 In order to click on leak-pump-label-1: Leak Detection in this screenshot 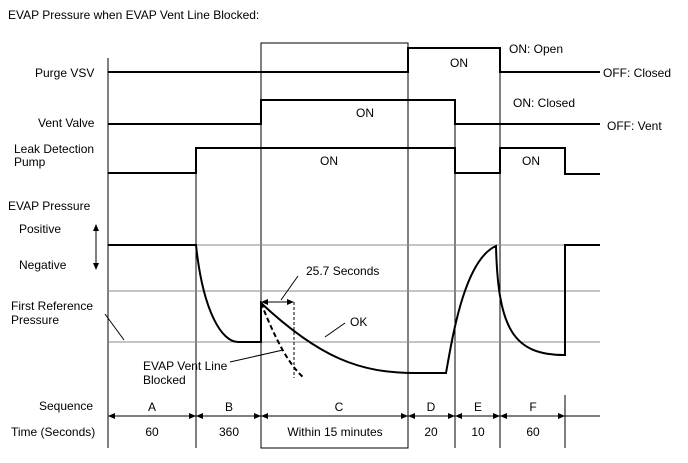, I will do `click(54, 149)`.